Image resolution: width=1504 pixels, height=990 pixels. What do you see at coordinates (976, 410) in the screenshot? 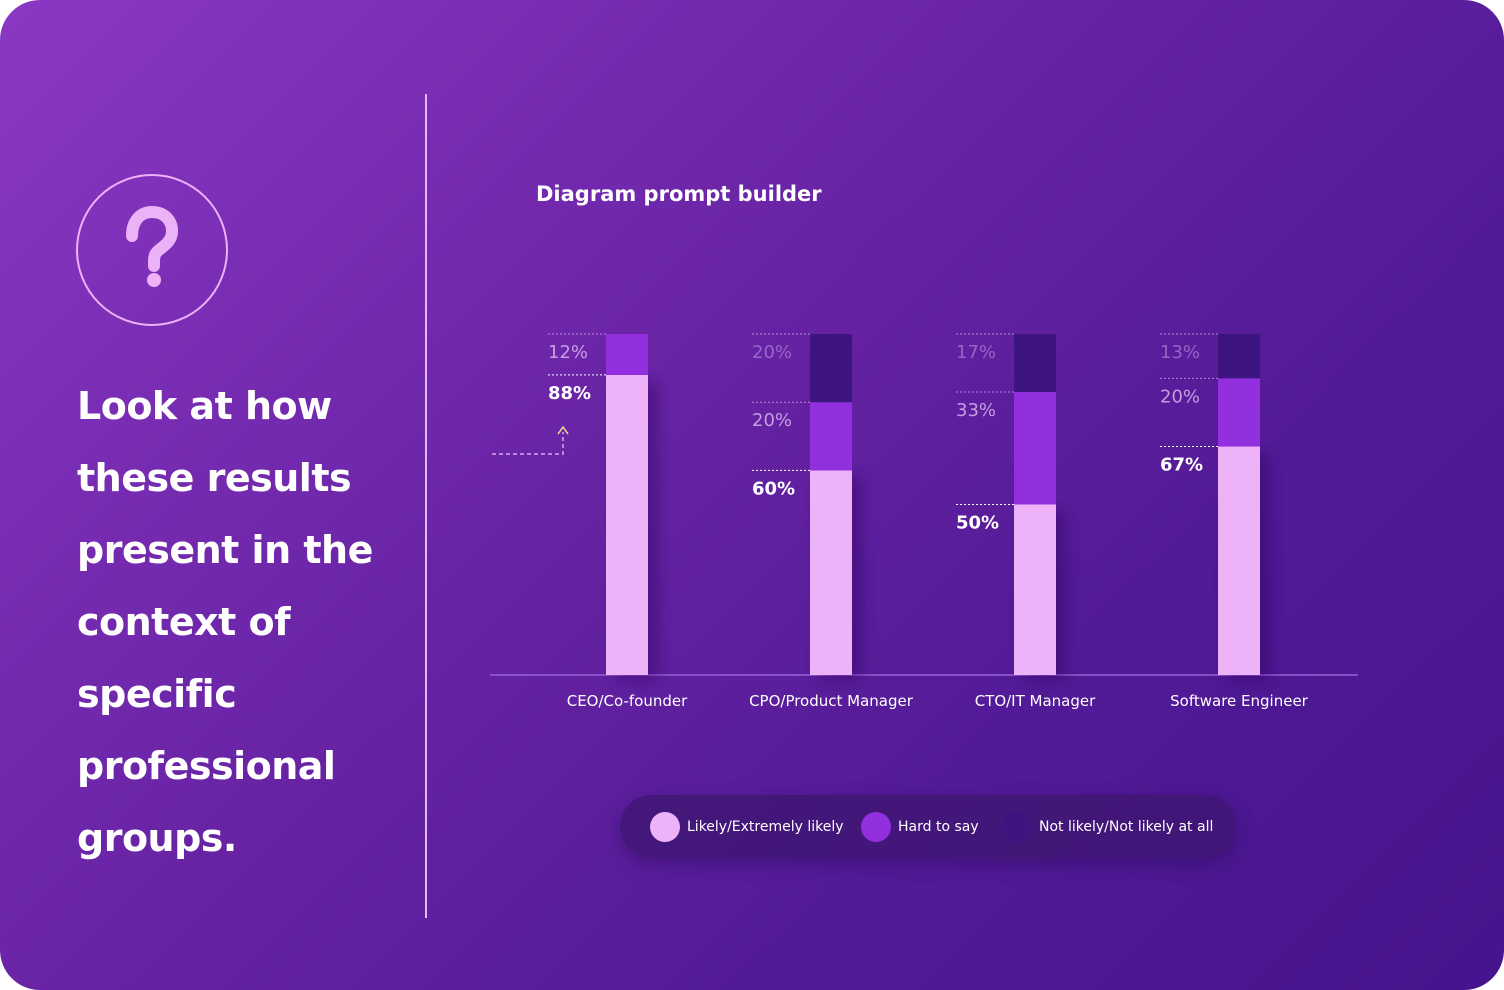
I see `segment-value-label: 33%` at bounding box center [976, 410].